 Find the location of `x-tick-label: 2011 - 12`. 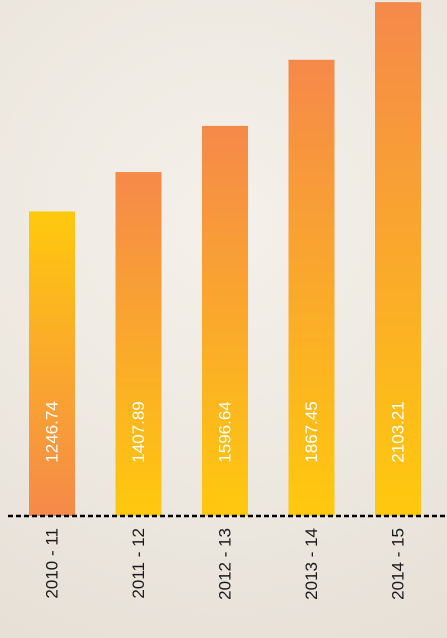

x-tick-label: 2011 - 12 is located at coordinates (138, 563).